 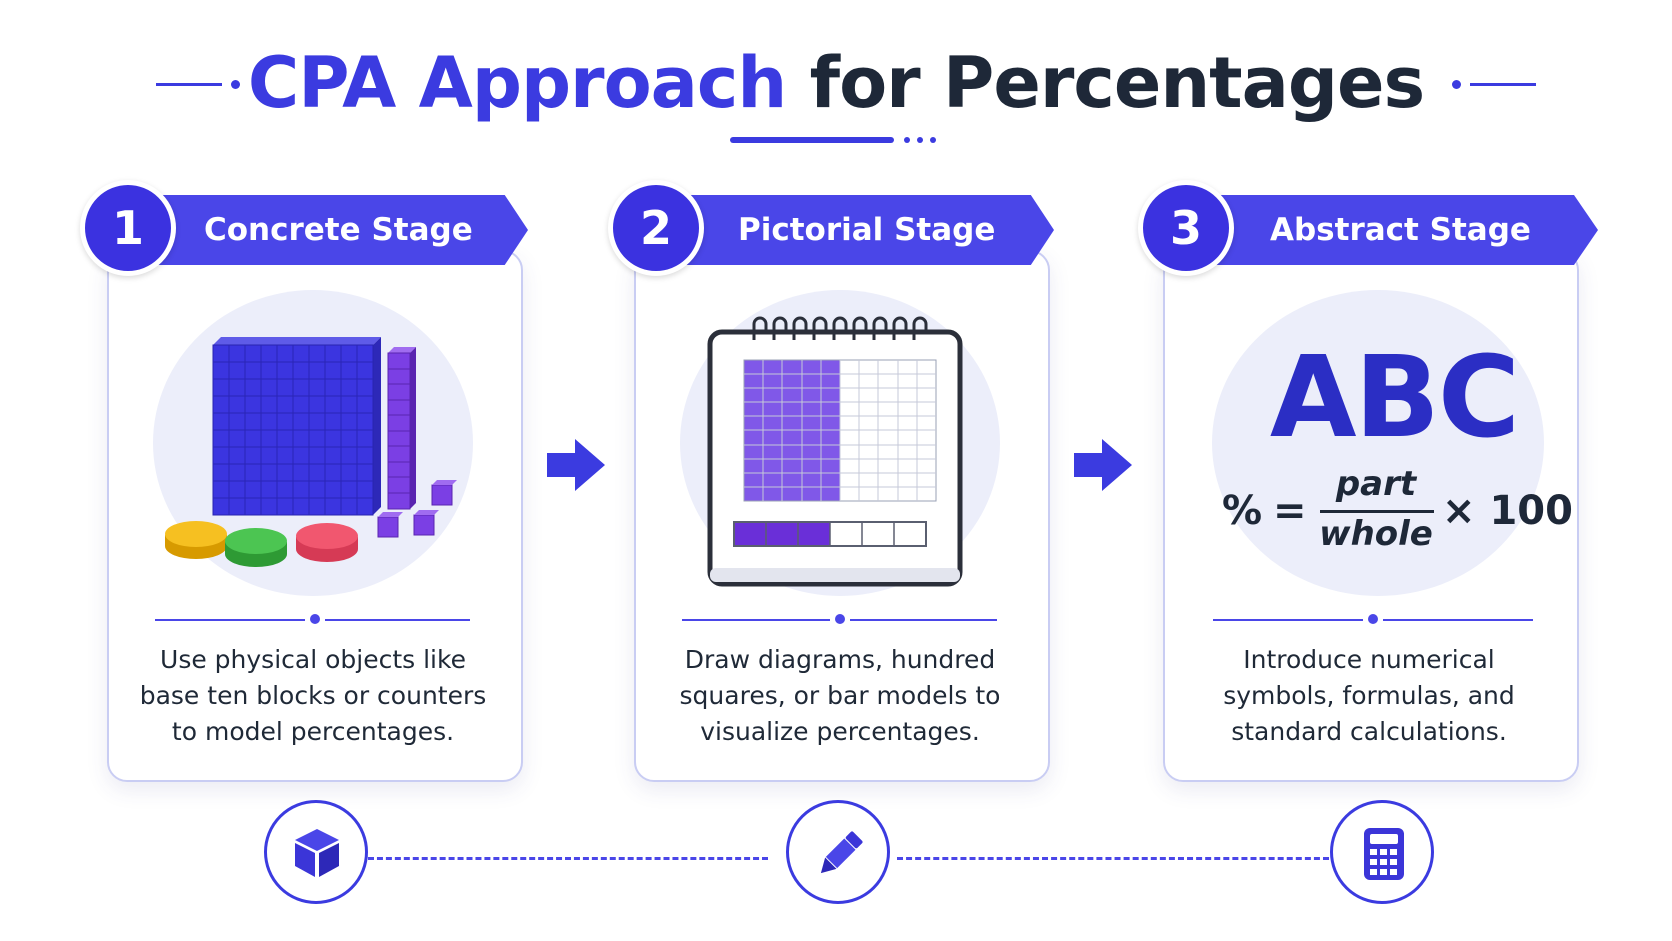 I want to click on page-title: CPA Approach for Percentages, so click(x=836, y=83).